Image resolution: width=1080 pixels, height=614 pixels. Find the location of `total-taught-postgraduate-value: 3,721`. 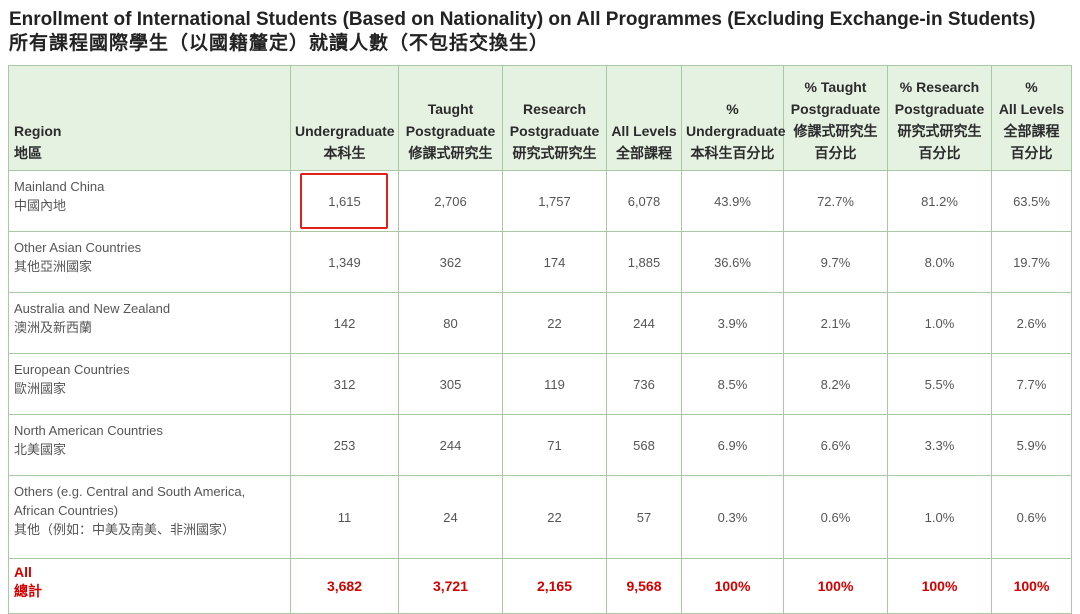

total-taught-postgraduate-value: 3,721 is located at coordinates (450, 586).